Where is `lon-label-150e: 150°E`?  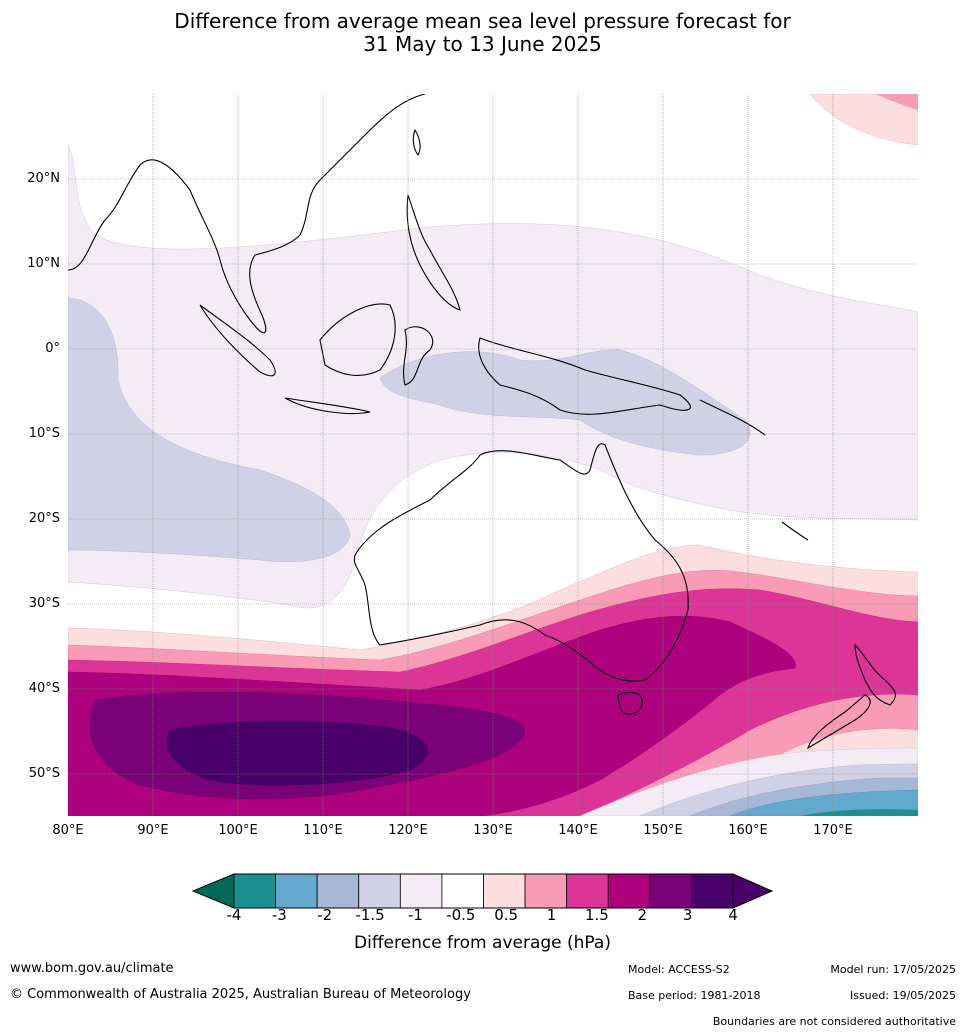 lon-label-150e: 150°E is located at coordinates (663, 830).